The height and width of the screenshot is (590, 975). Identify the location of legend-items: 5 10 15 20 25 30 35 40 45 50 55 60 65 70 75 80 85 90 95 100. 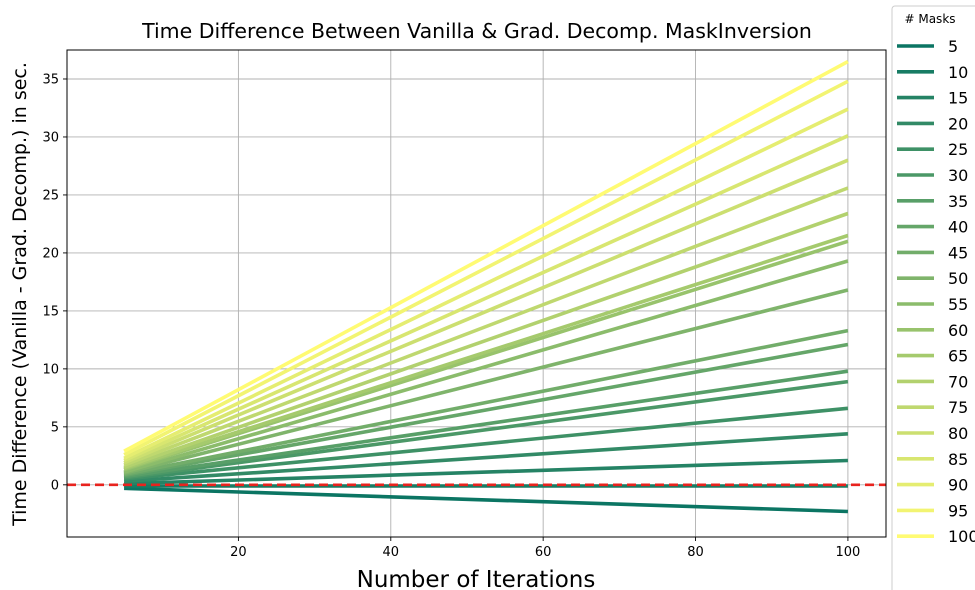
(936, 291).